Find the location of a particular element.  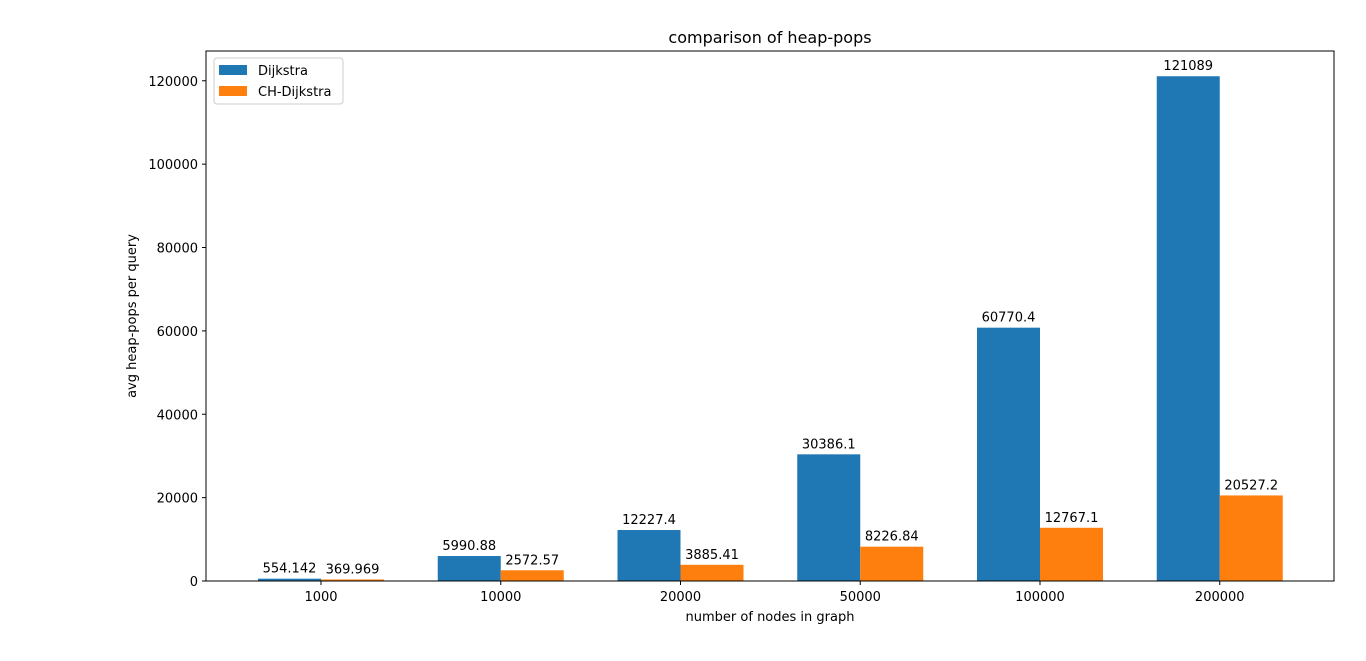

data-label-ch-dijkstra-10000: 2572.57 is located at coordinates (532, 560).